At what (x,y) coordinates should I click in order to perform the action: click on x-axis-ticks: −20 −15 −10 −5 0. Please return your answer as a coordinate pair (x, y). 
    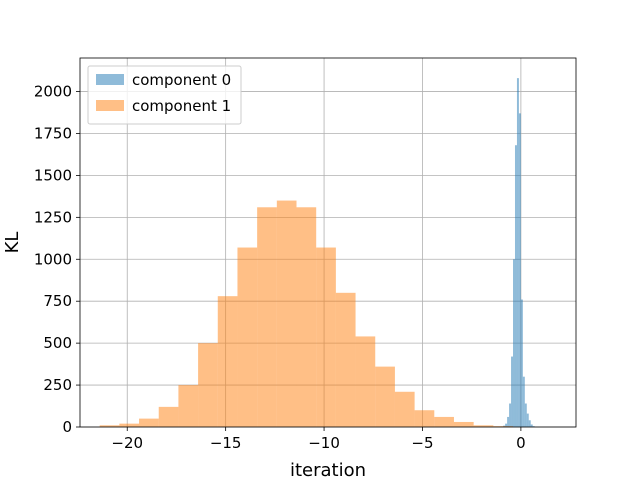
    Looking at the image, I should click on (318, 439).